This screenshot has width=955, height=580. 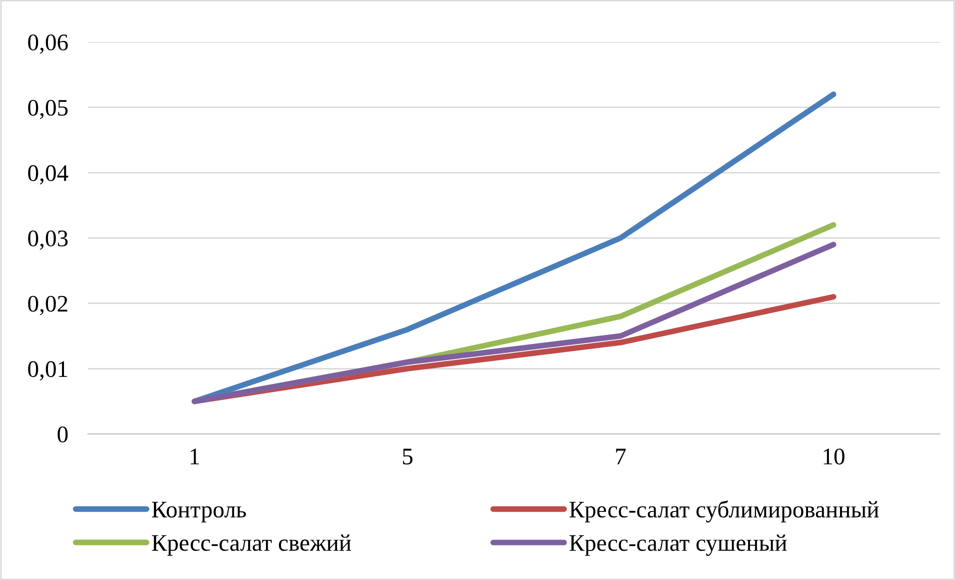 What do you see at coordinates (63, 434) in the screenshot?
I see `y-tick-label: 0` at bounding box center [63, 434].